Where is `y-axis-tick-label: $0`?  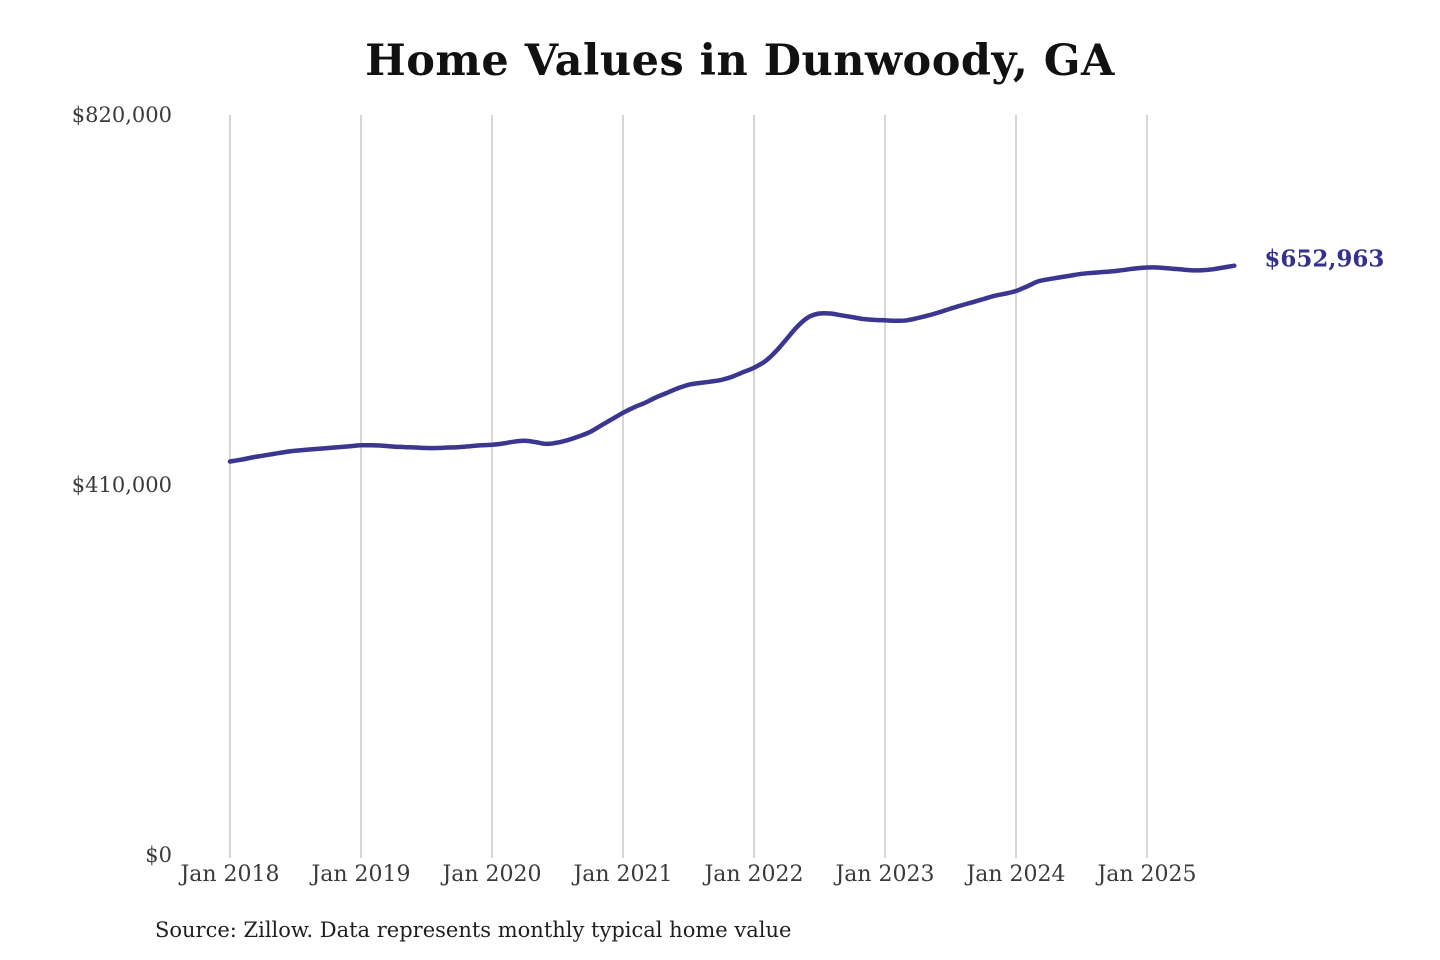
y-axis-tick-label: $0 is located at coordinates (158, 855).